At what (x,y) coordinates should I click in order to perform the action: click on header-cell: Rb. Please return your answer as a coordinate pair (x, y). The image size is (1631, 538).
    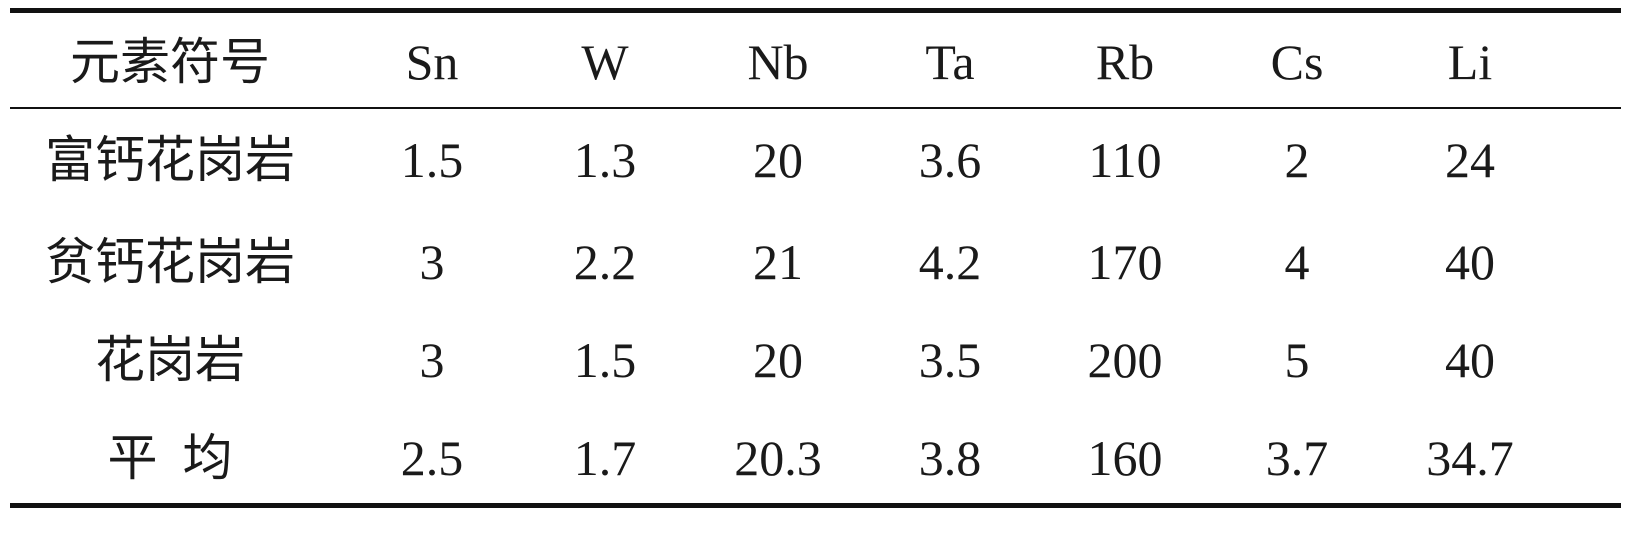
    Looking at the image, I should click on (1125, 62).